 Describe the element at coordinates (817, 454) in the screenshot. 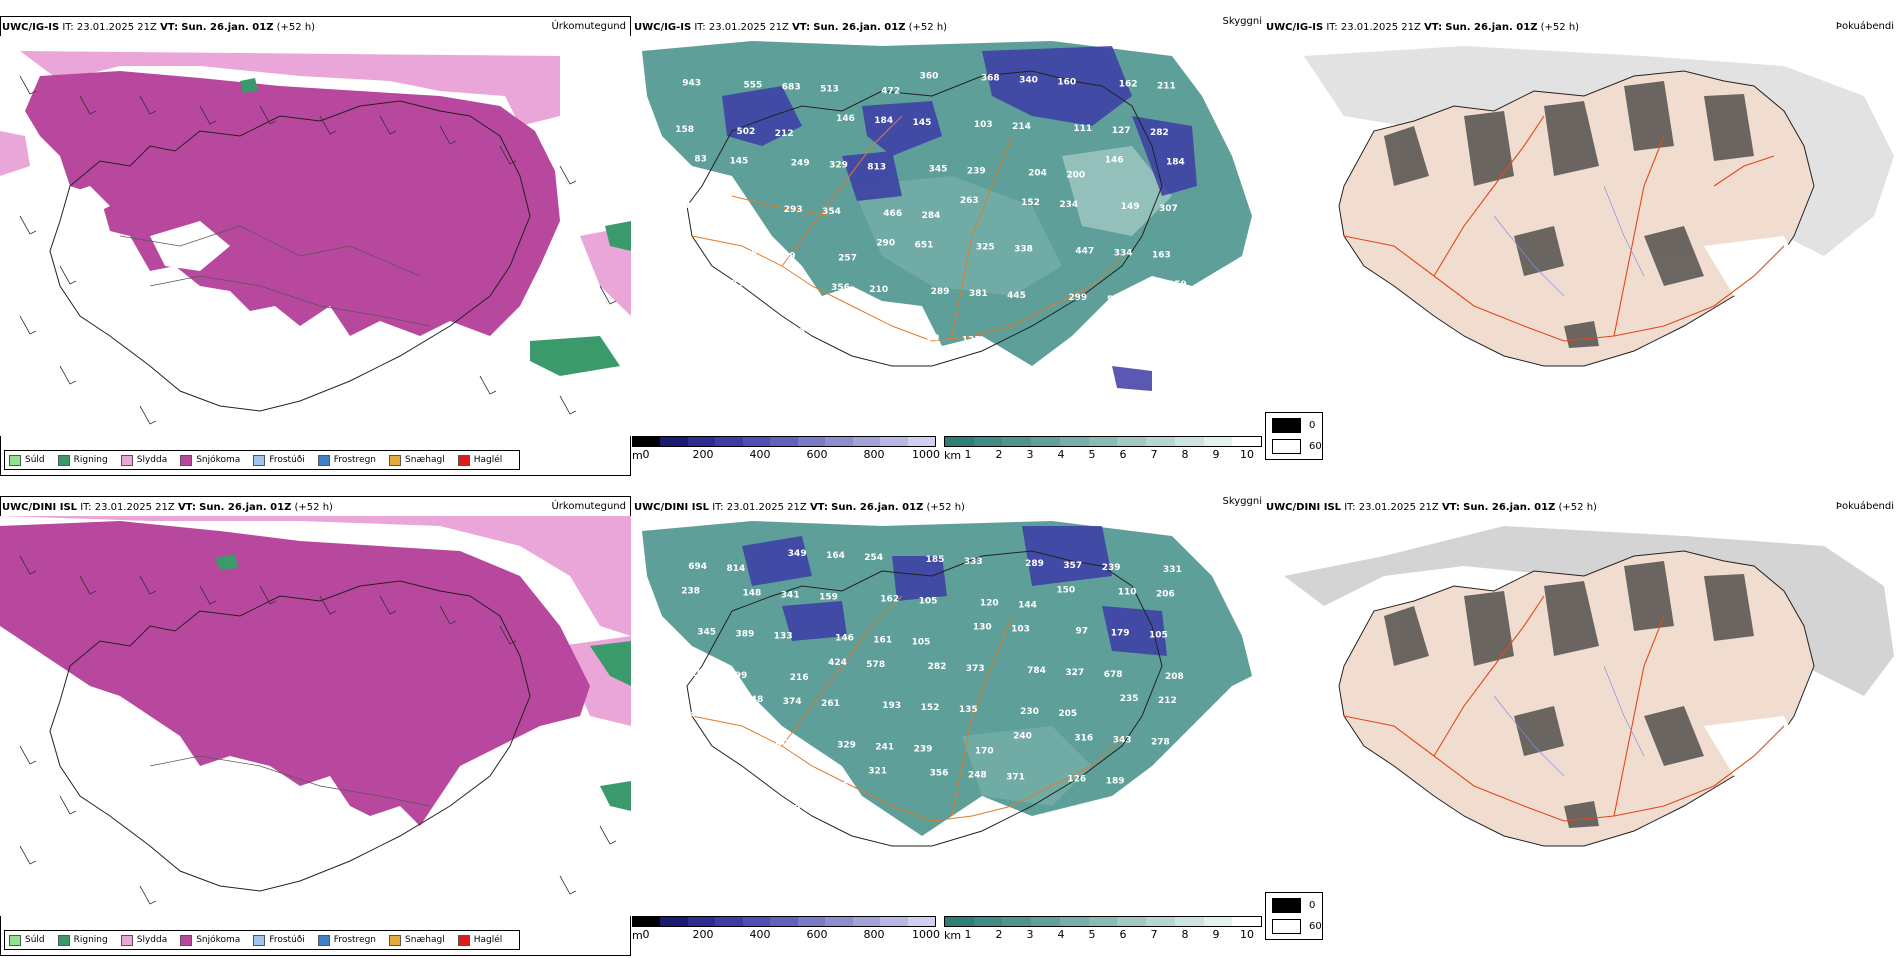

I see `tick-label: 600` at that location.